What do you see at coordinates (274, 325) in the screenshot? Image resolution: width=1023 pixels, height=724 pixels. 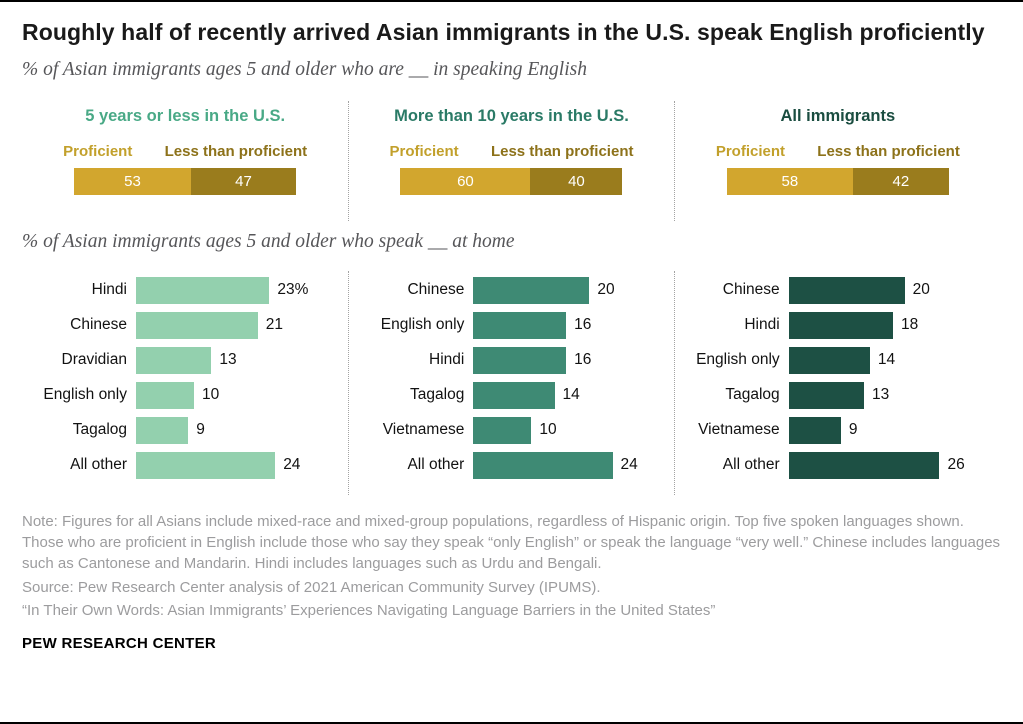 I see `language-value: 21` at bounding box center [274, 325].